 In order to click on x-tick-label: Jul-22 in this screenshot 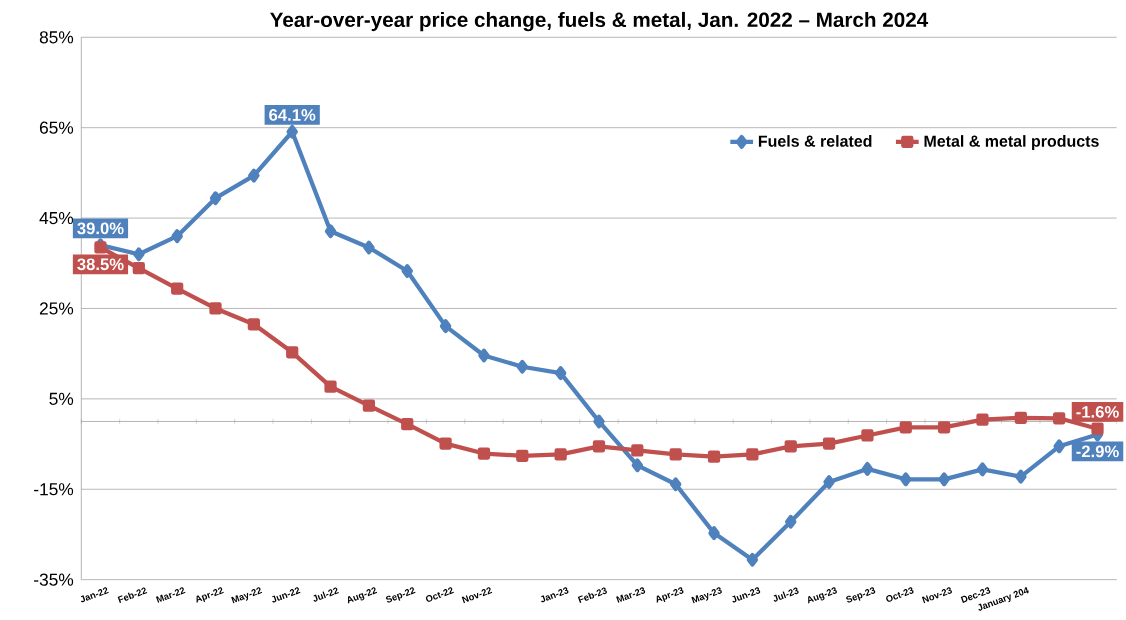, I will do `click(326, 594)`.